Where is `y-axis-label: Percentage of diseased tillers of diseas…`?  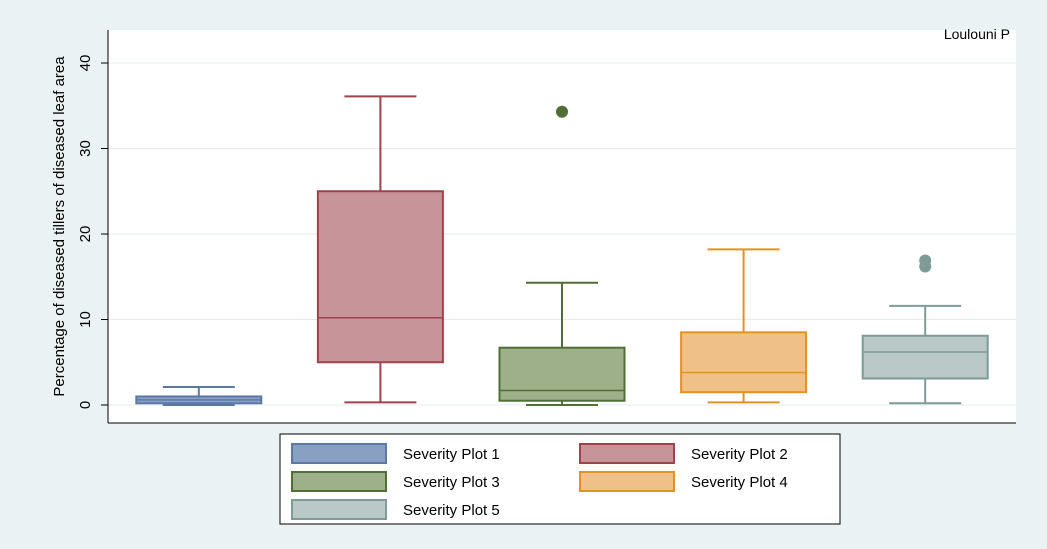
y-axis-label: Percentage of diseased tillers of diseas… is located at coordinates (59, 226).